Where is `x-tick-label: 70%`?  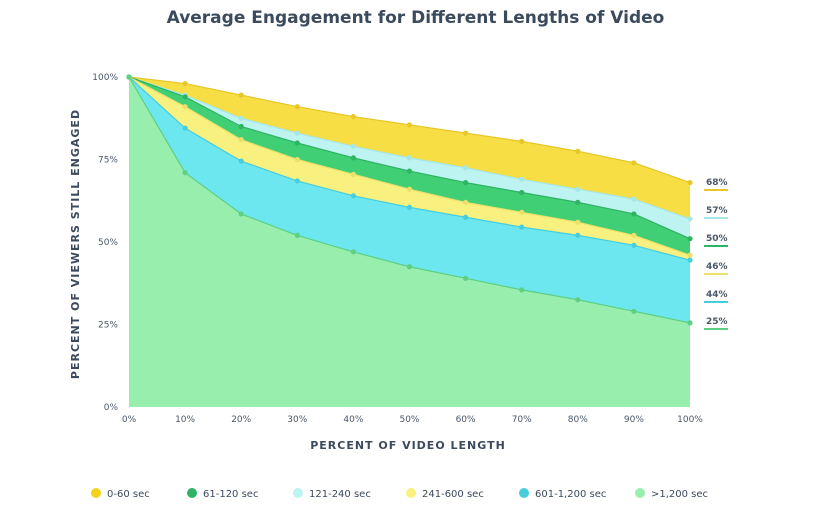 x-tick-label: 70% is located at coordinates (522, 420).